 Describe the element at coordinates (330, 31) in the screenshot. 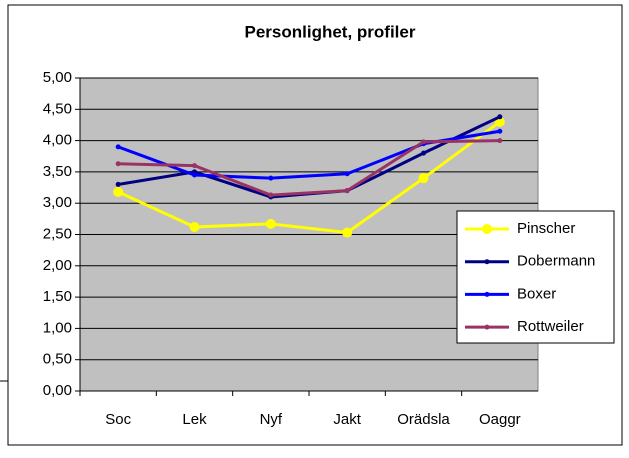

I see `chart-title: Personlighet, profiler` at that location.